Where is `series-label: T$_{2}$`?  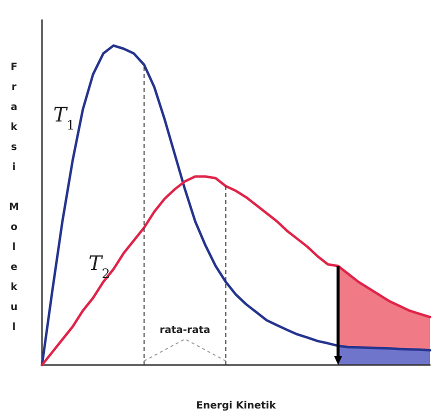 series-label: T$_{2}$ is located at coordinates (99, 266).